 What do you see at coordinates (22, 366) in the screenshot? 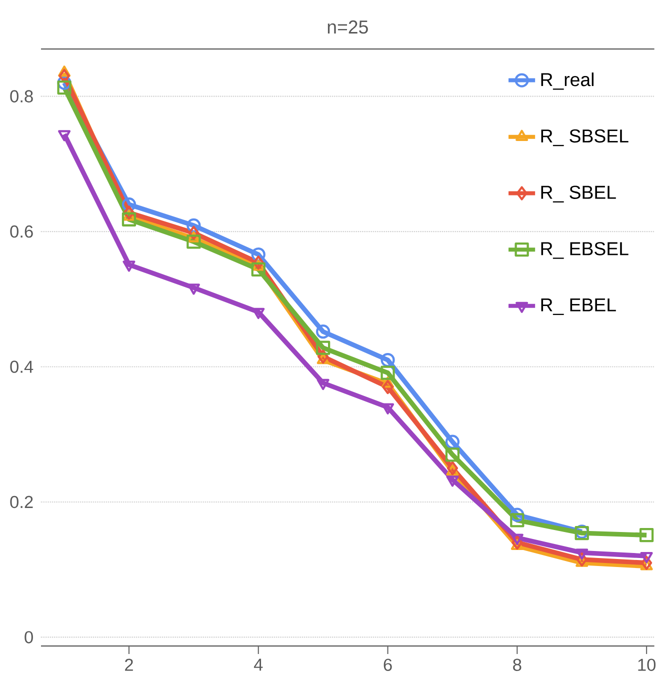
I see `y-tick-label: 0.4` at bounding box center [22, 366].